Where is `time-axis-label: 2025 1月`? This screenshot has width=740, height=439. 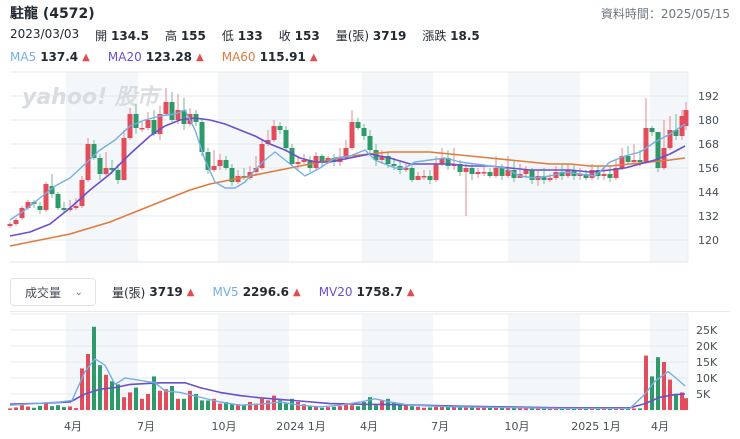
time-axis-label: 2025 1月 is located at coordinates (596, 426).